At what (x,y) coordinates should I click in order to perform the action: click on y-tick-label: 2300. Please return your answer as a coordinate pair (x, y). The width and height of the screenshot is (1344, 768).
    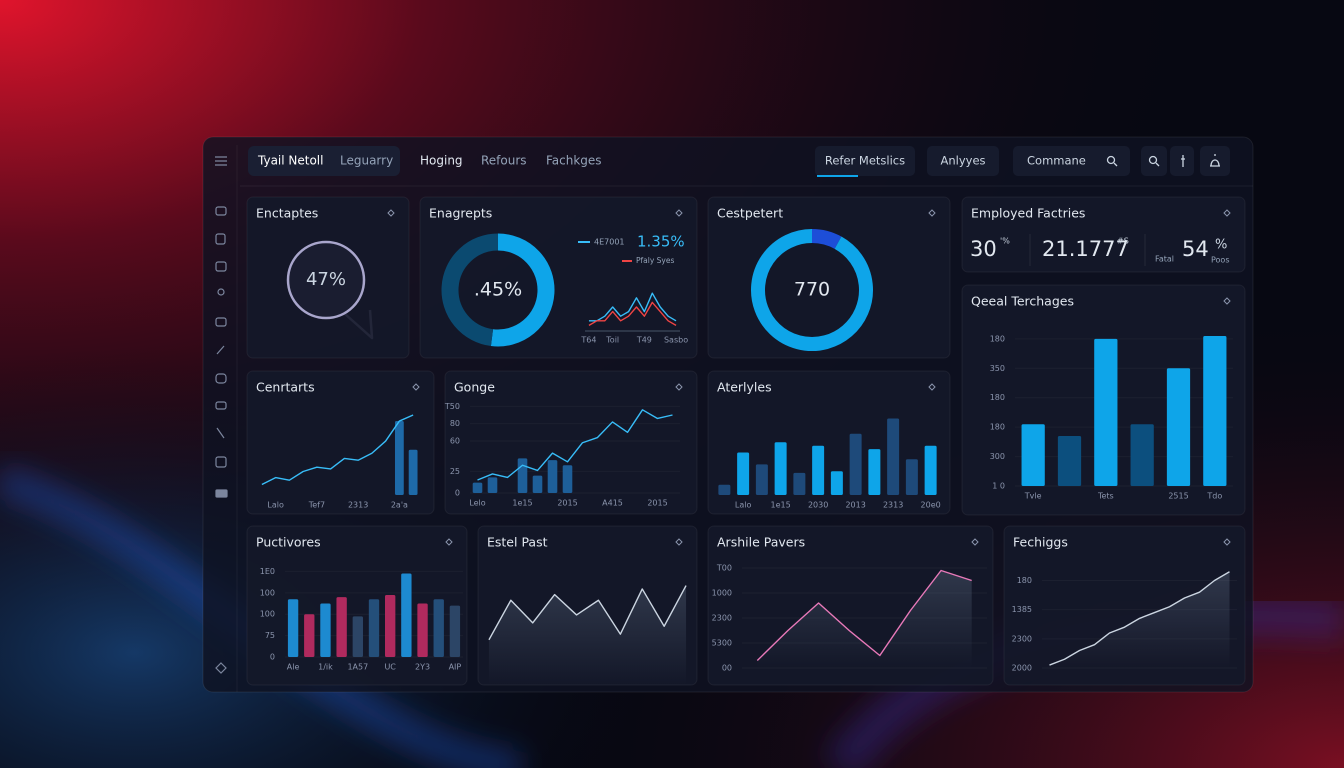
    Looking at the image, I should click on (722, 618).